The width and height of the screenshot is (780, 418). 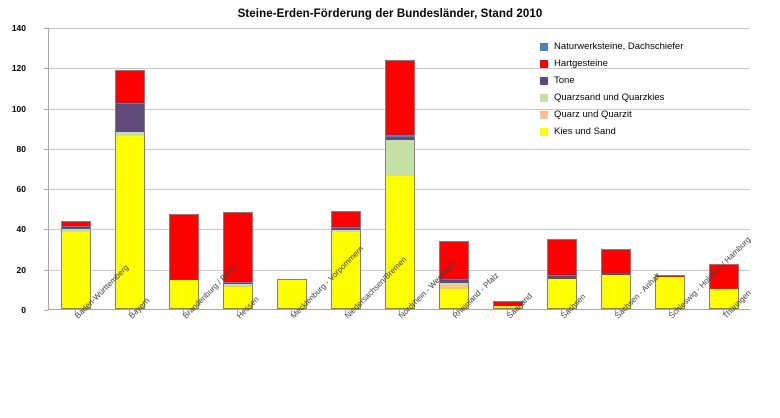 What do you see at coordinates (593, 114) in the screenshot?
I see `legend-label: Quarz und Quarzit` at bounding box center [593, 114].